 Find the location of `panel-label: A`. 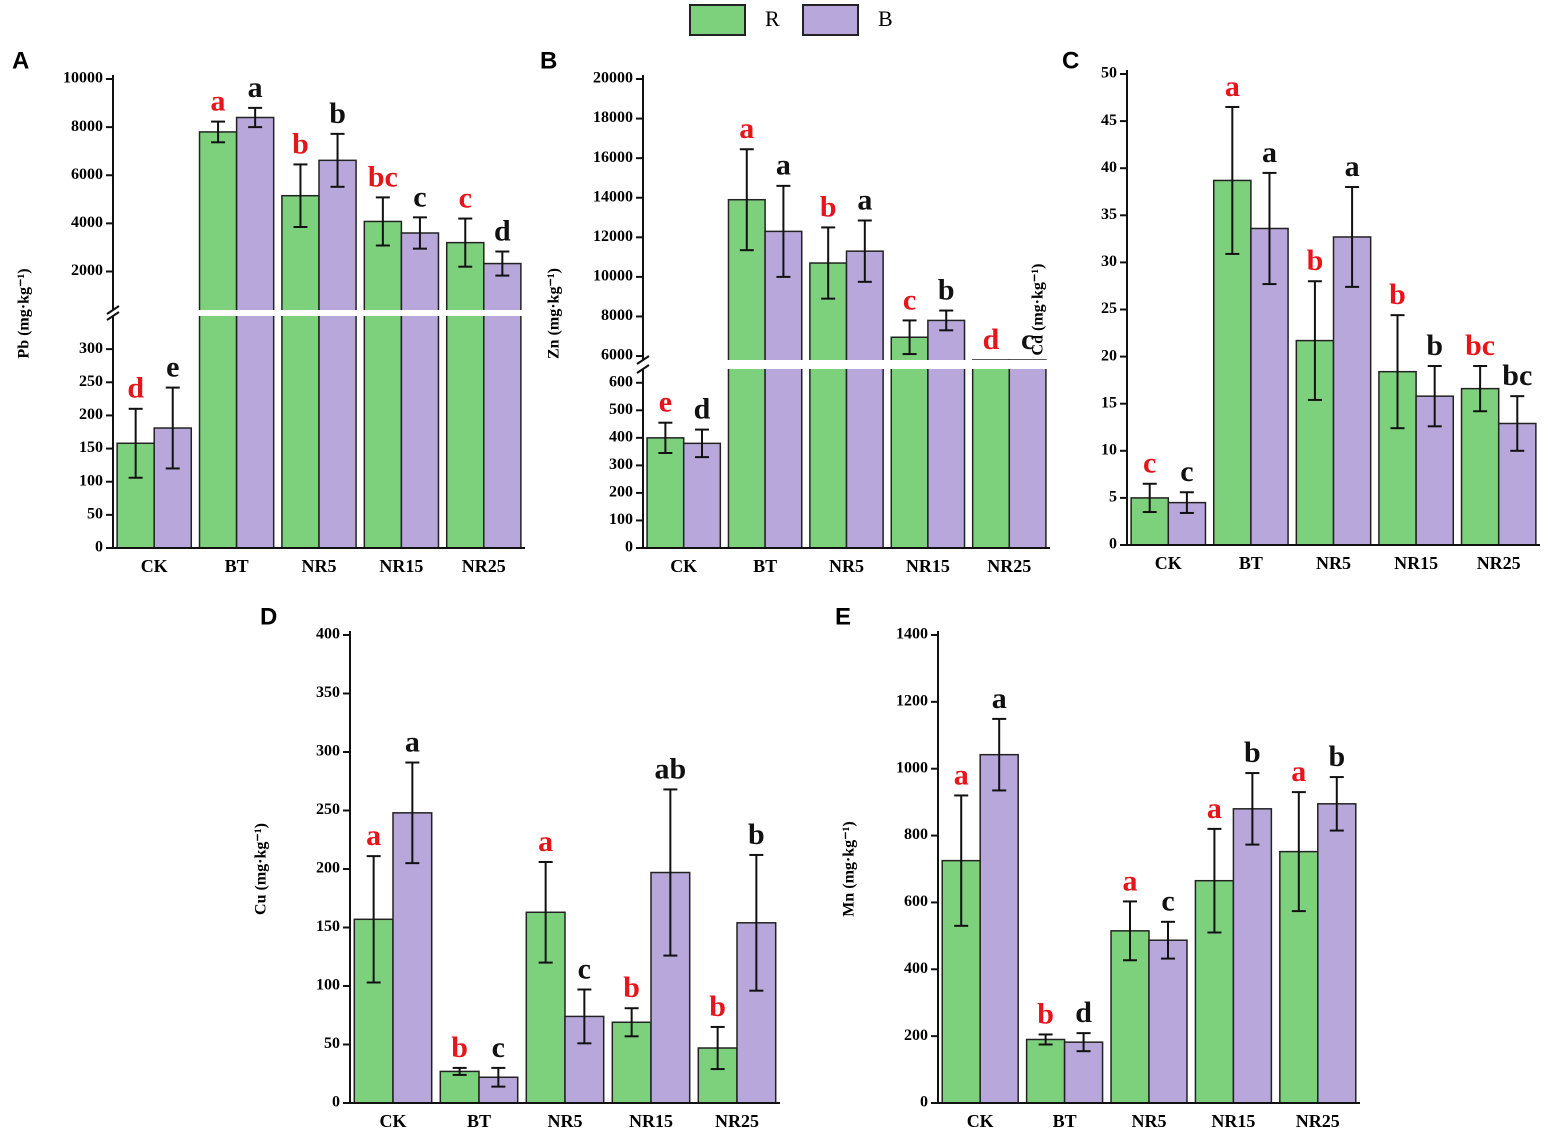

panel-label: A is located at coordinates (20, 60).